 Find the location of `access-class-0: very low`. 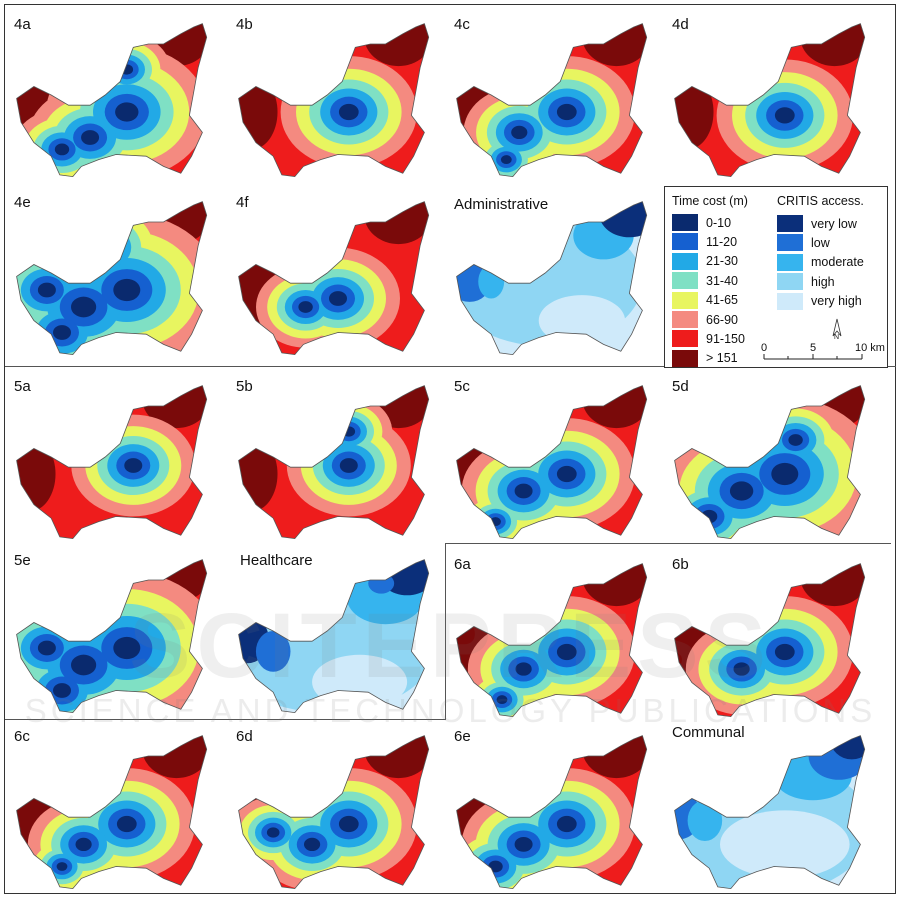

access-class-0: very low is located at coordinates (817, 223).